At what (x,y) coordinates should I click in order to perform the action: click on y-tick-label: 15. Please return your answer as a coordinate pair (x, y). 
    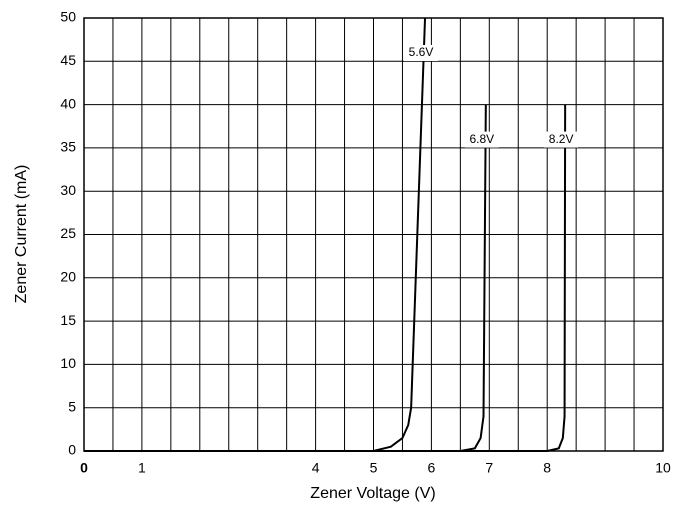
    Looking at the image, I should click on (68, 320).